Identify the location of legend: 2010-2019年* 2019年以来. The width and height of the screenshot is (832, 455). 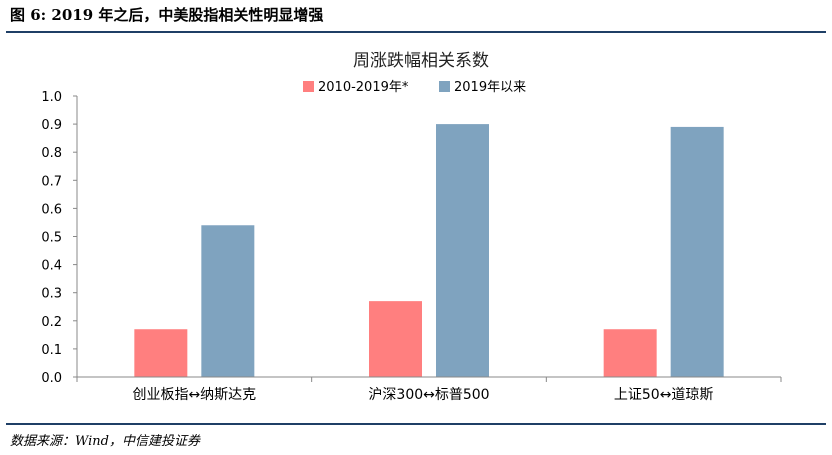
(414, 87).